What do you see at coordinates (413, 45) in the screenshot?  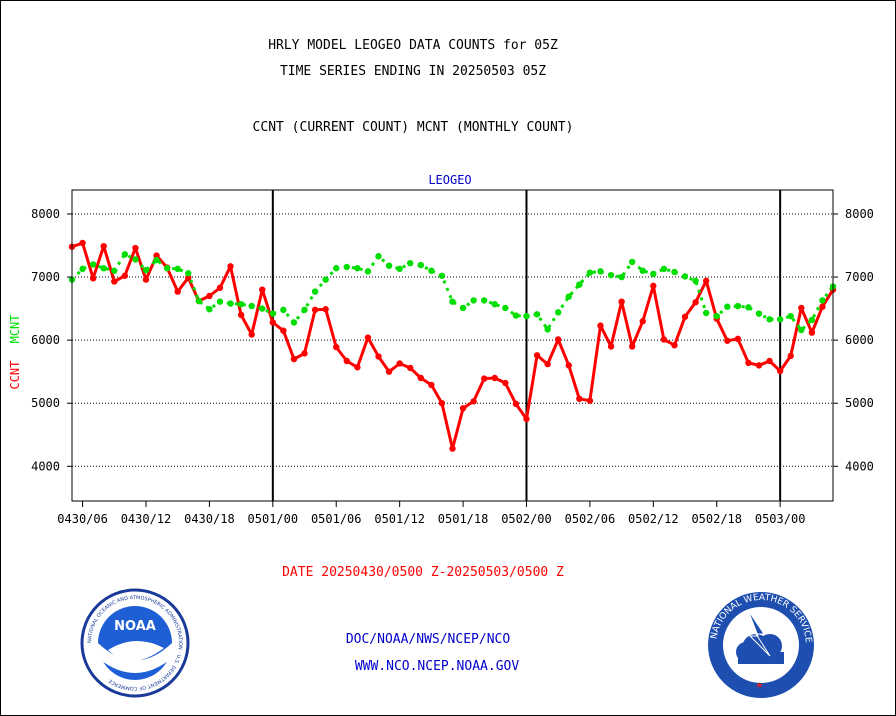 I see `chart-title-line1: HRLY MODEL LEOGEO DATA COUNTS for 05Z` at bounding box center [413, 45].